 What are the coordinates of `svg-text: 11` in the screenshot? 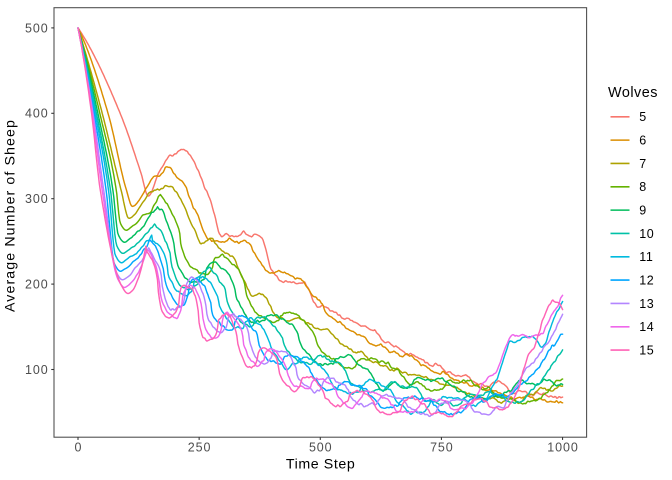 It's located at (646, 257).